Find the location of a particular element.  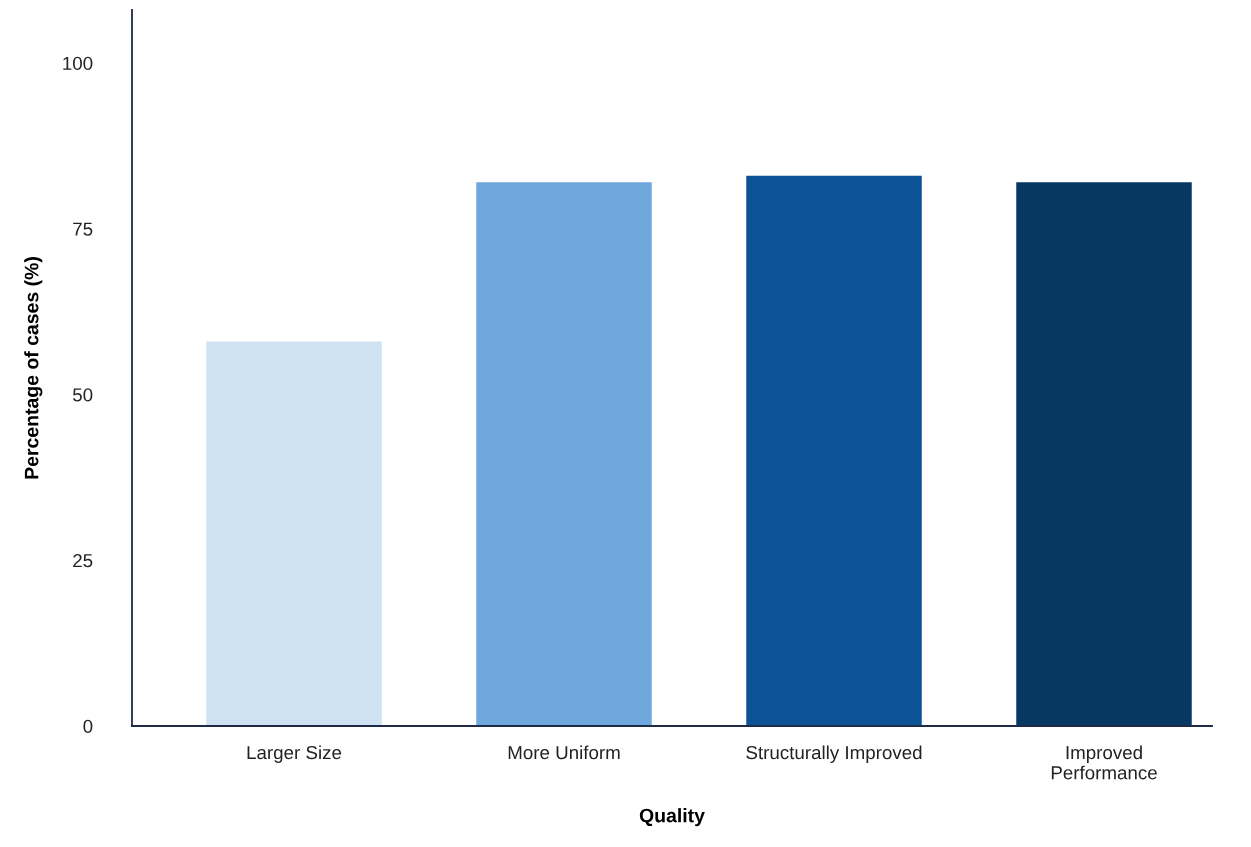

y-axis-title: Percentage of cases (%) is located at coordinates (33, 368).